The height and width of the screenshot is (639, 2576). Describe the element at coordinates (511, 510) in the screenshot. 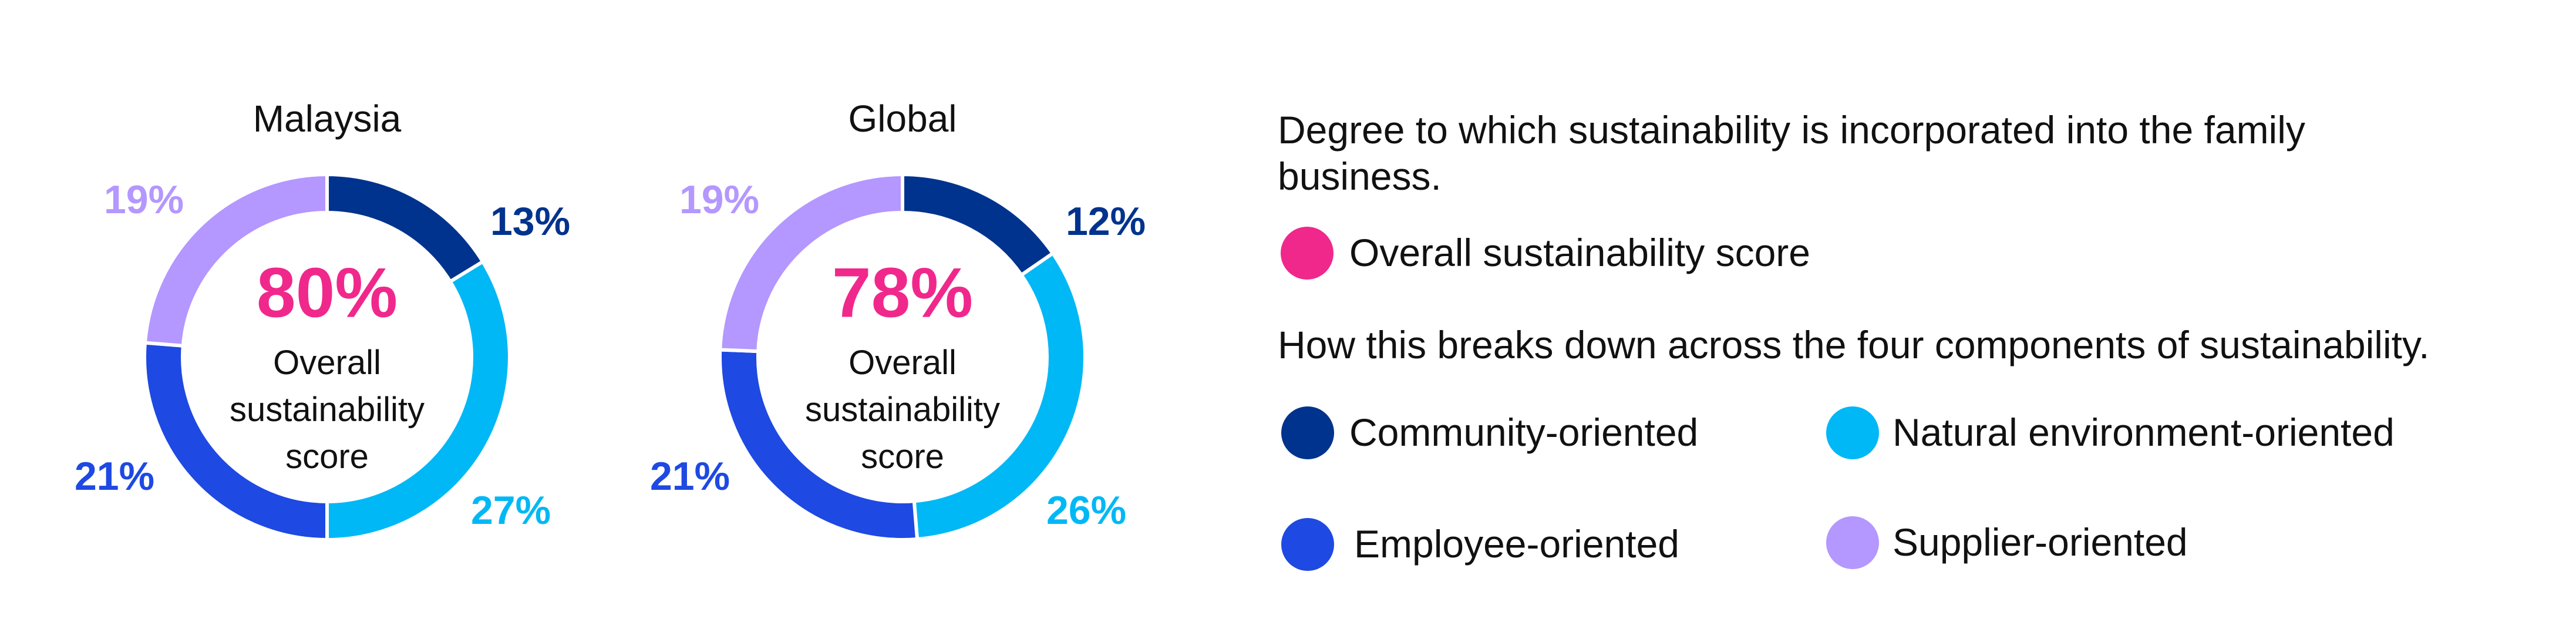

I see `value-label: 27%` at that location.